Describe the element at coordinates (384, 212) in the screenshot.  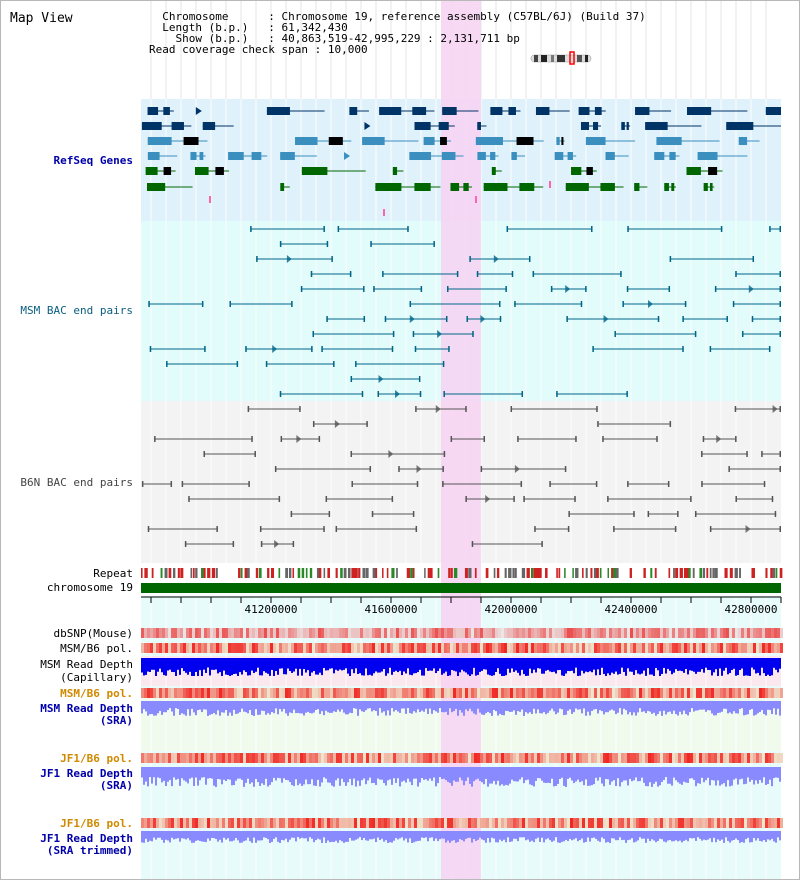
I see `gene-marker` at that location.